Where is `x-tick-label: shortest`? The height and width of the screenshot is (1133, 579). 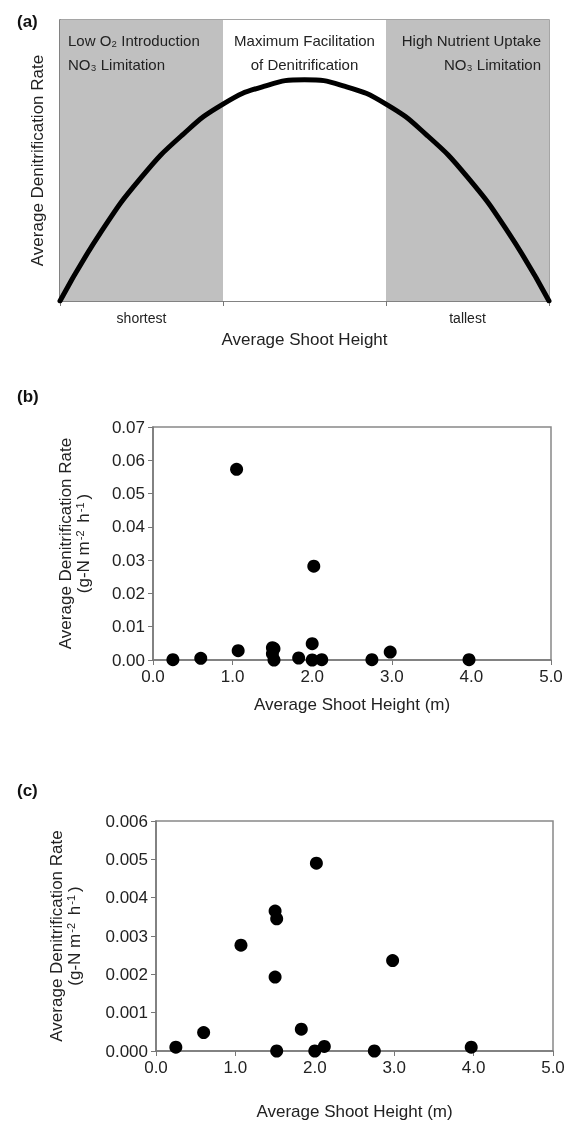
x-tick-label: shortest is located at coordinates (141, 318).